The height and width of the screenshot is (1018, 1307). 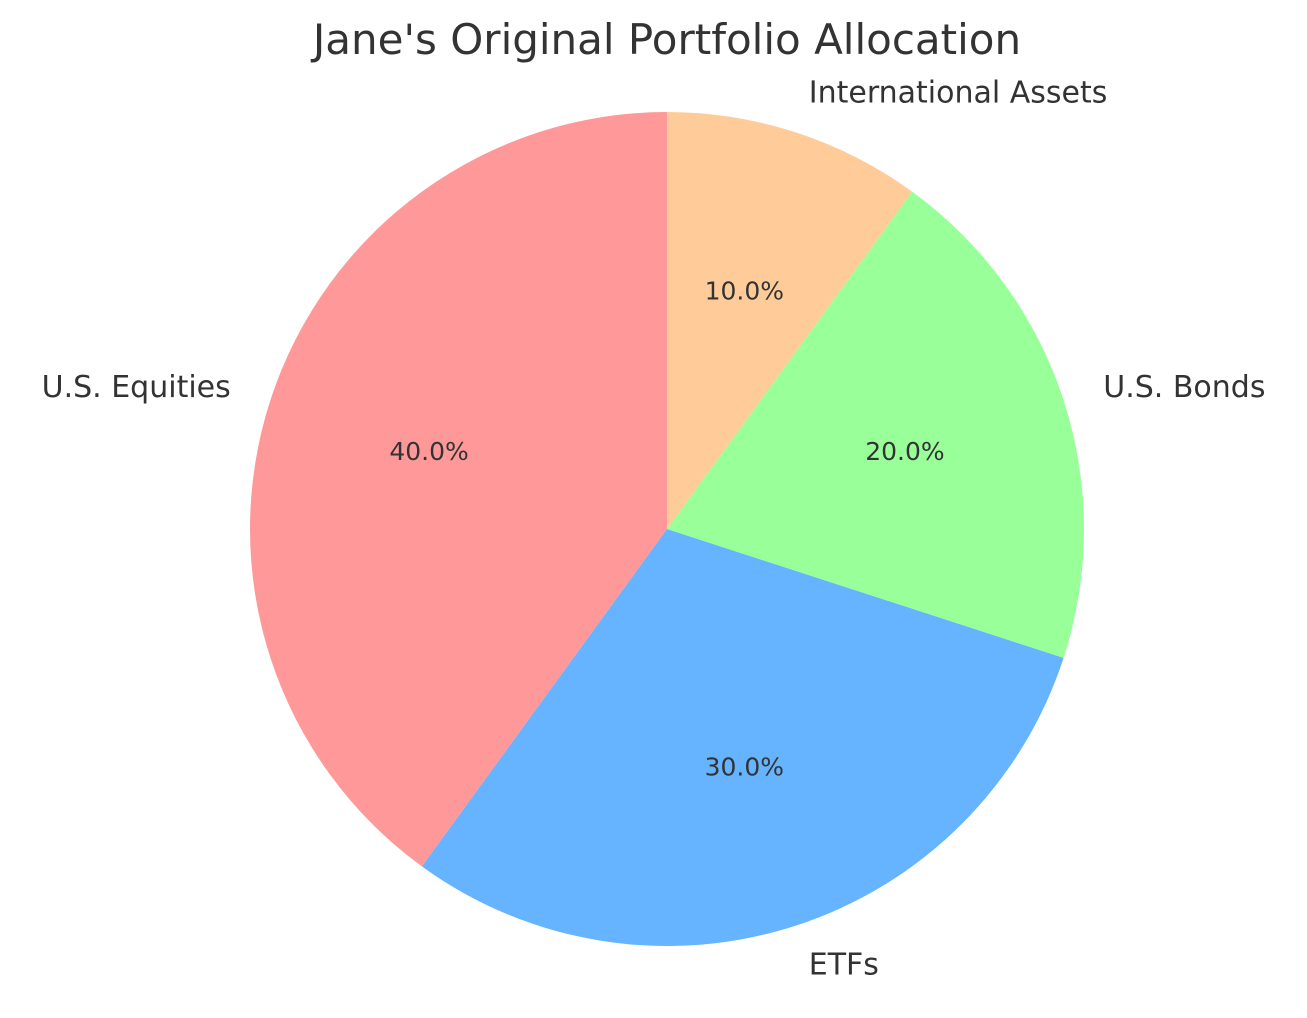 What do you see at coordinates (744, 766) in the screenshot?
I see `pie-percent-label: 30.0%` at bounding box center [744, 766].